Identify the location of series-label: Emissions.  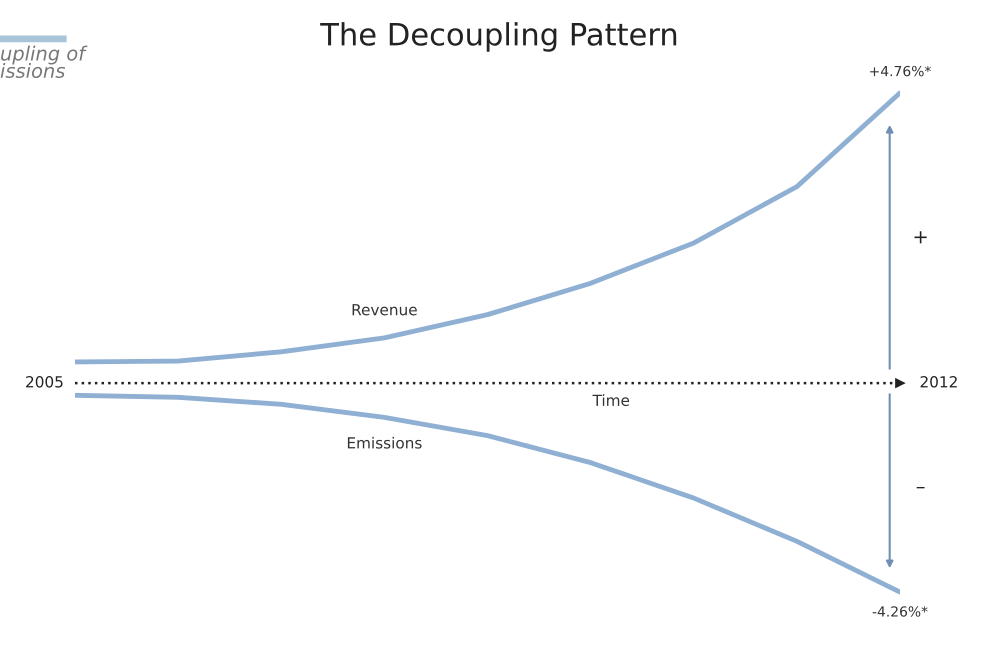
(385, 442).